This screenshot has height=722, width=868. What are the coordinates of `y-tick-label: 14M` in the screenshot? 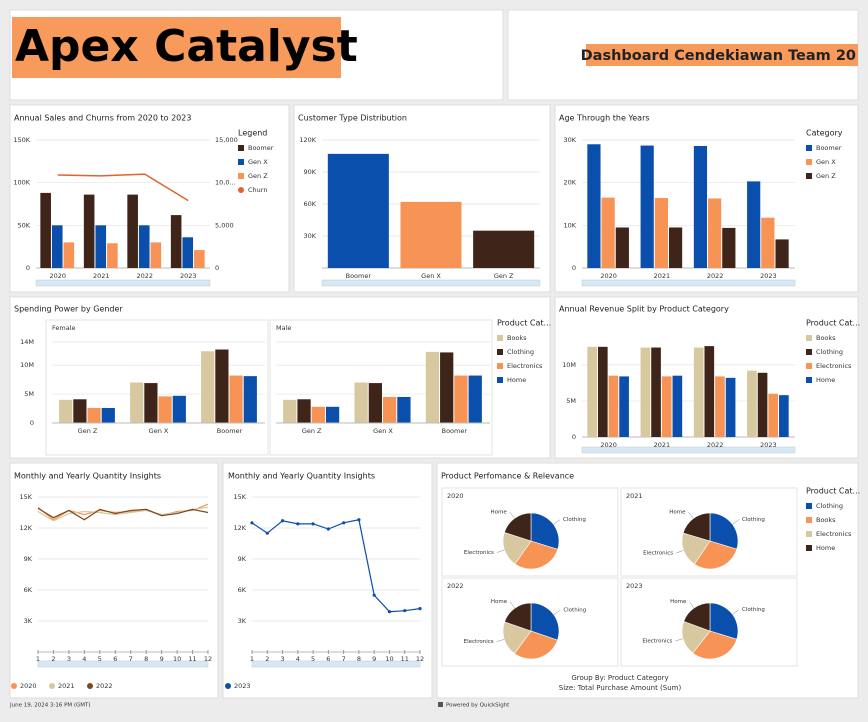 It's located at (27, 342).